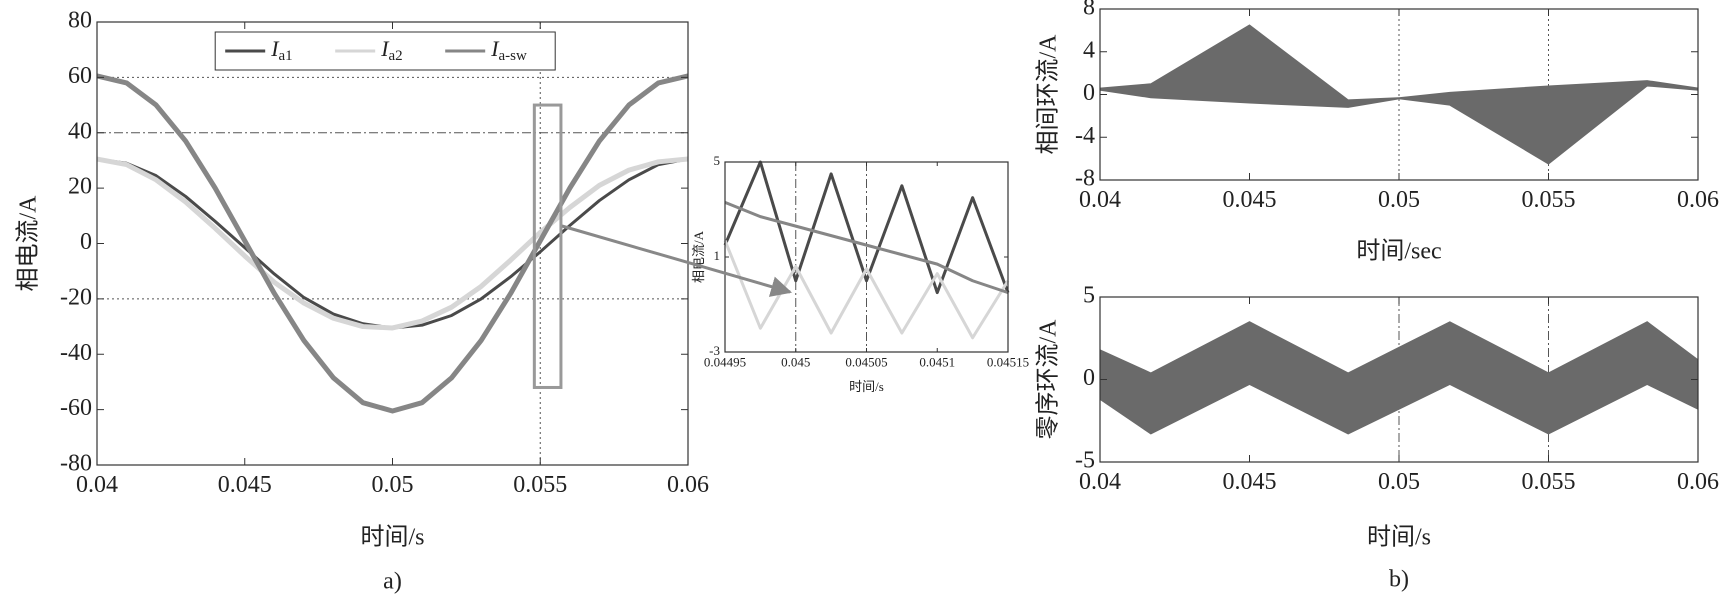  I want to click on y-tick-label: 8, so click(1089, 10).